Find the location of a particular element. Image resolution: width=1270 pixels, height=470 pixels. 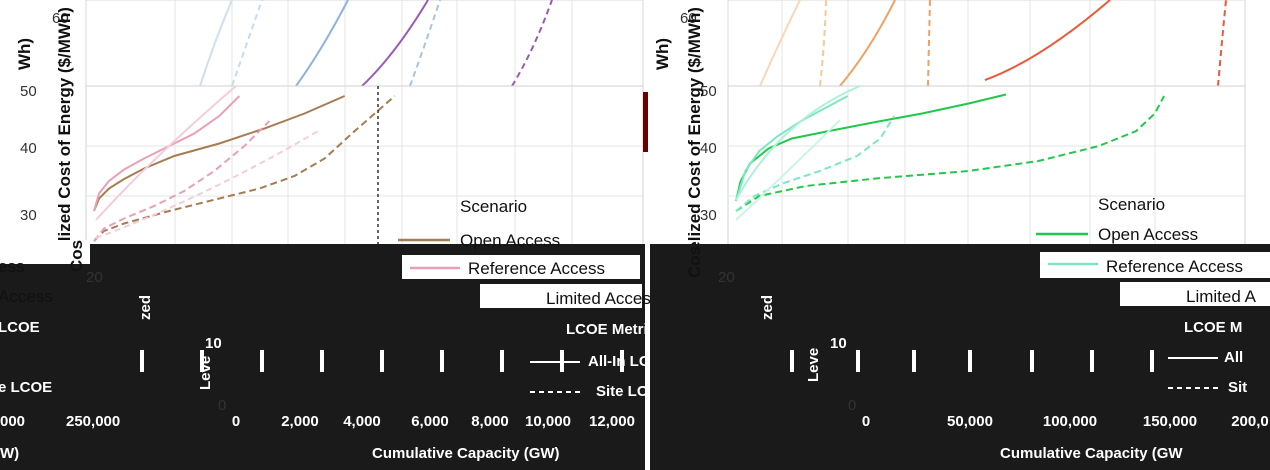

left-ytick-30: 30 is located at coordinates (28, 215).